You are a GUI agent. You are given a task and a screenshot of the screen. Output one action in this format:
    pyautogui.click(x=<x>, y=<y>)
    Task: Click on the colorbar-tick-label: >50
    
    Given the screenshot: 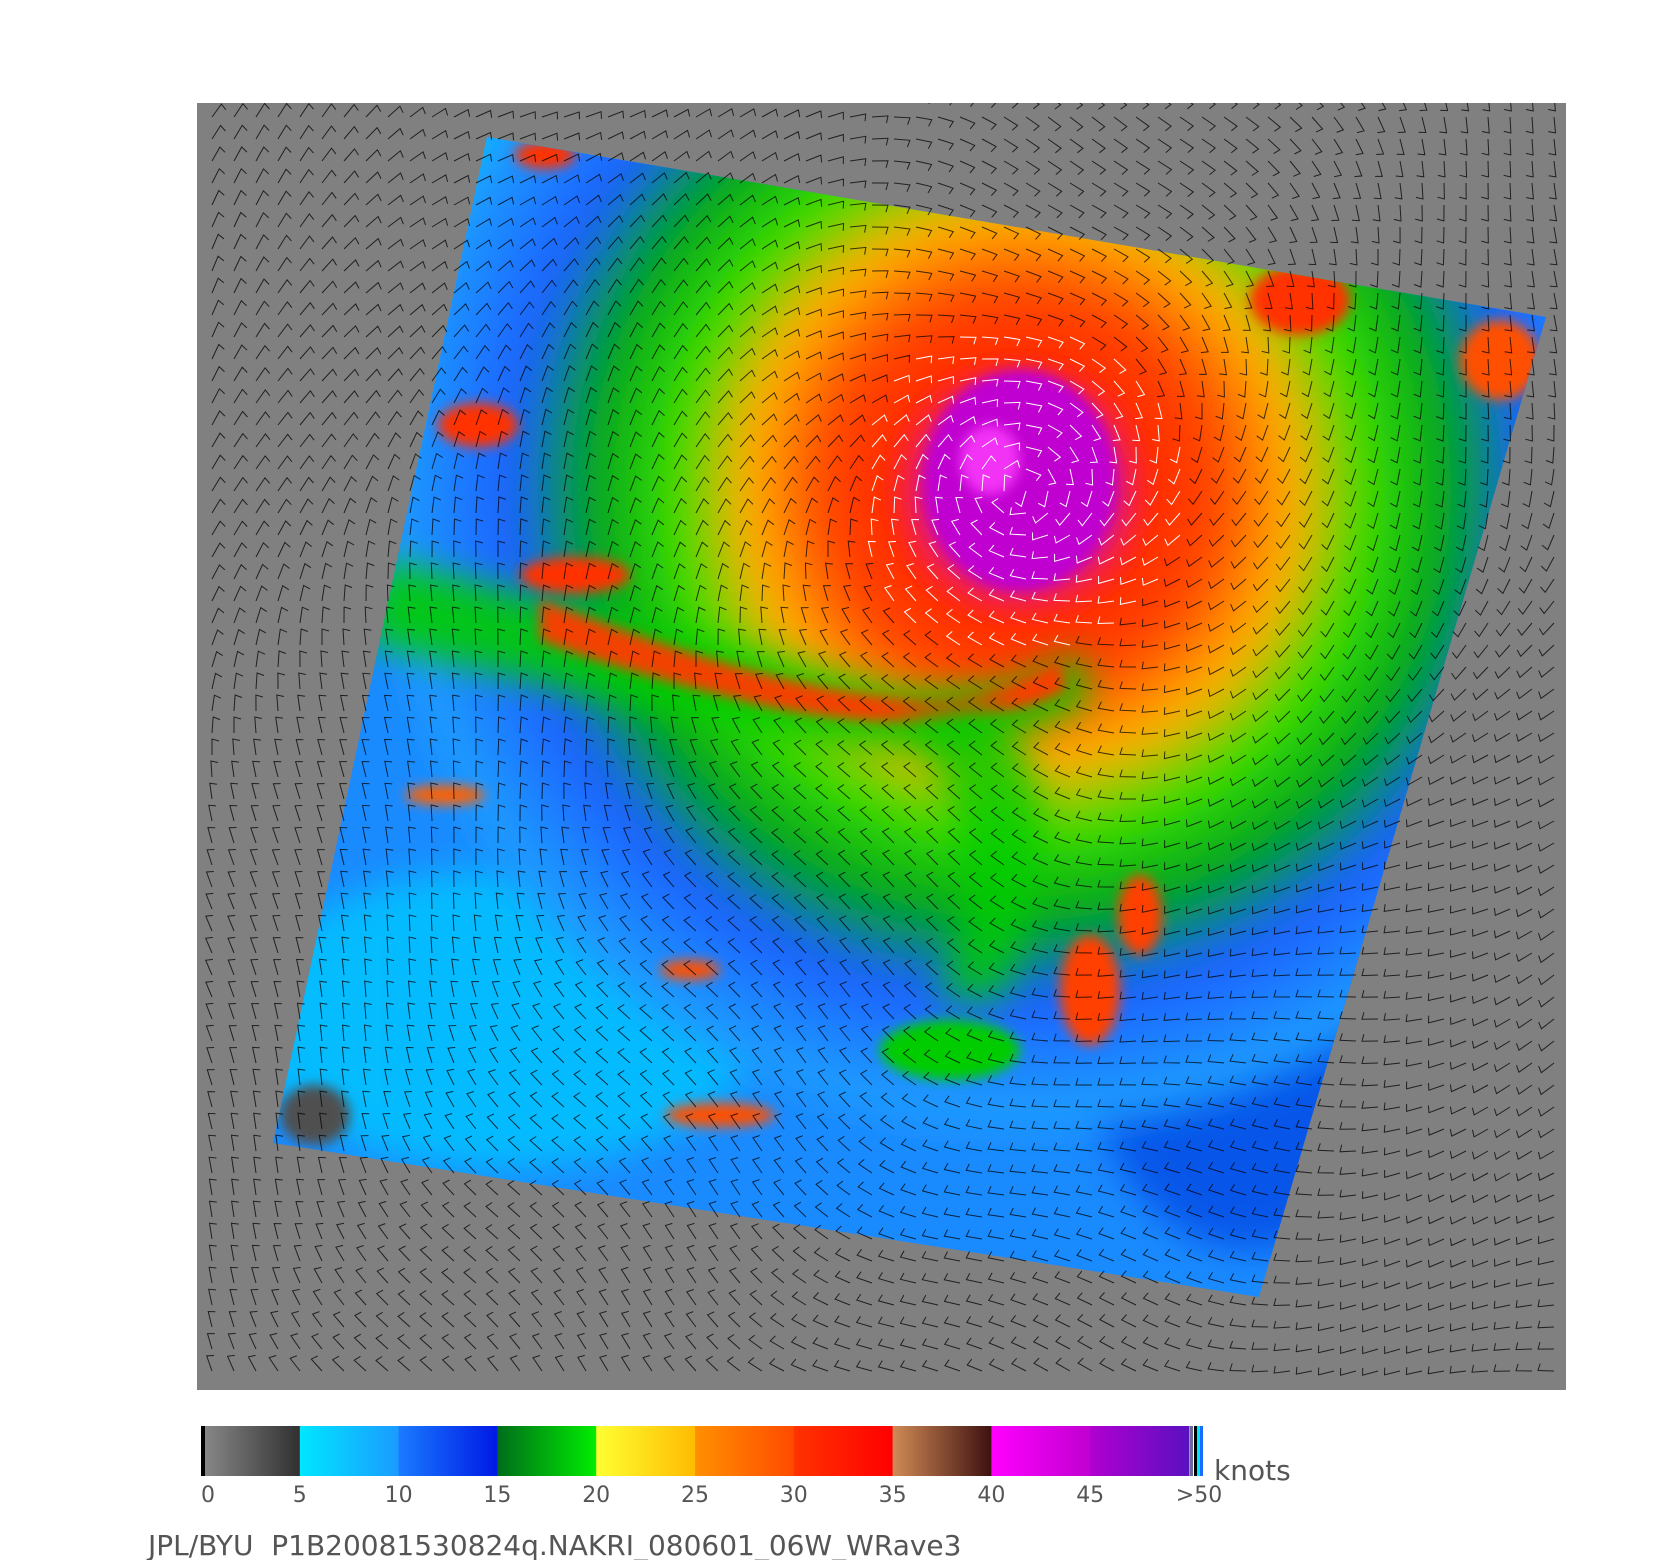 What is the action you would take?
    pyautogui.click(x=1199, y=1495)
    